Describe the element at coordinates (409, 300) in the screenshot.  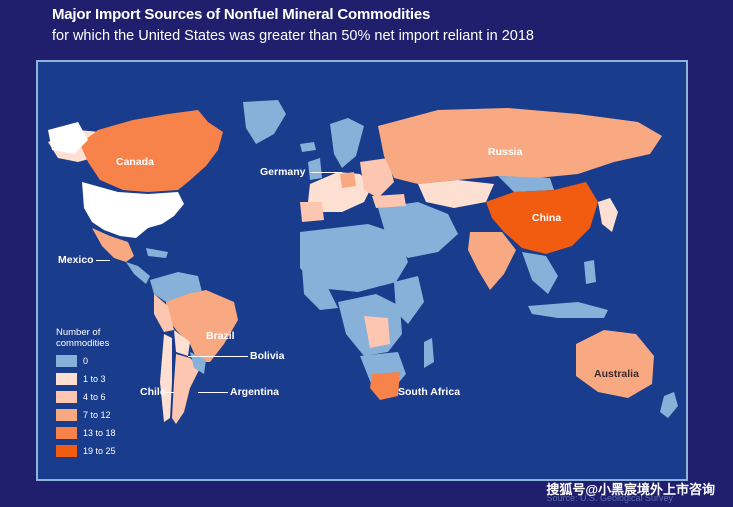
I see `east-africa-region` at that location.